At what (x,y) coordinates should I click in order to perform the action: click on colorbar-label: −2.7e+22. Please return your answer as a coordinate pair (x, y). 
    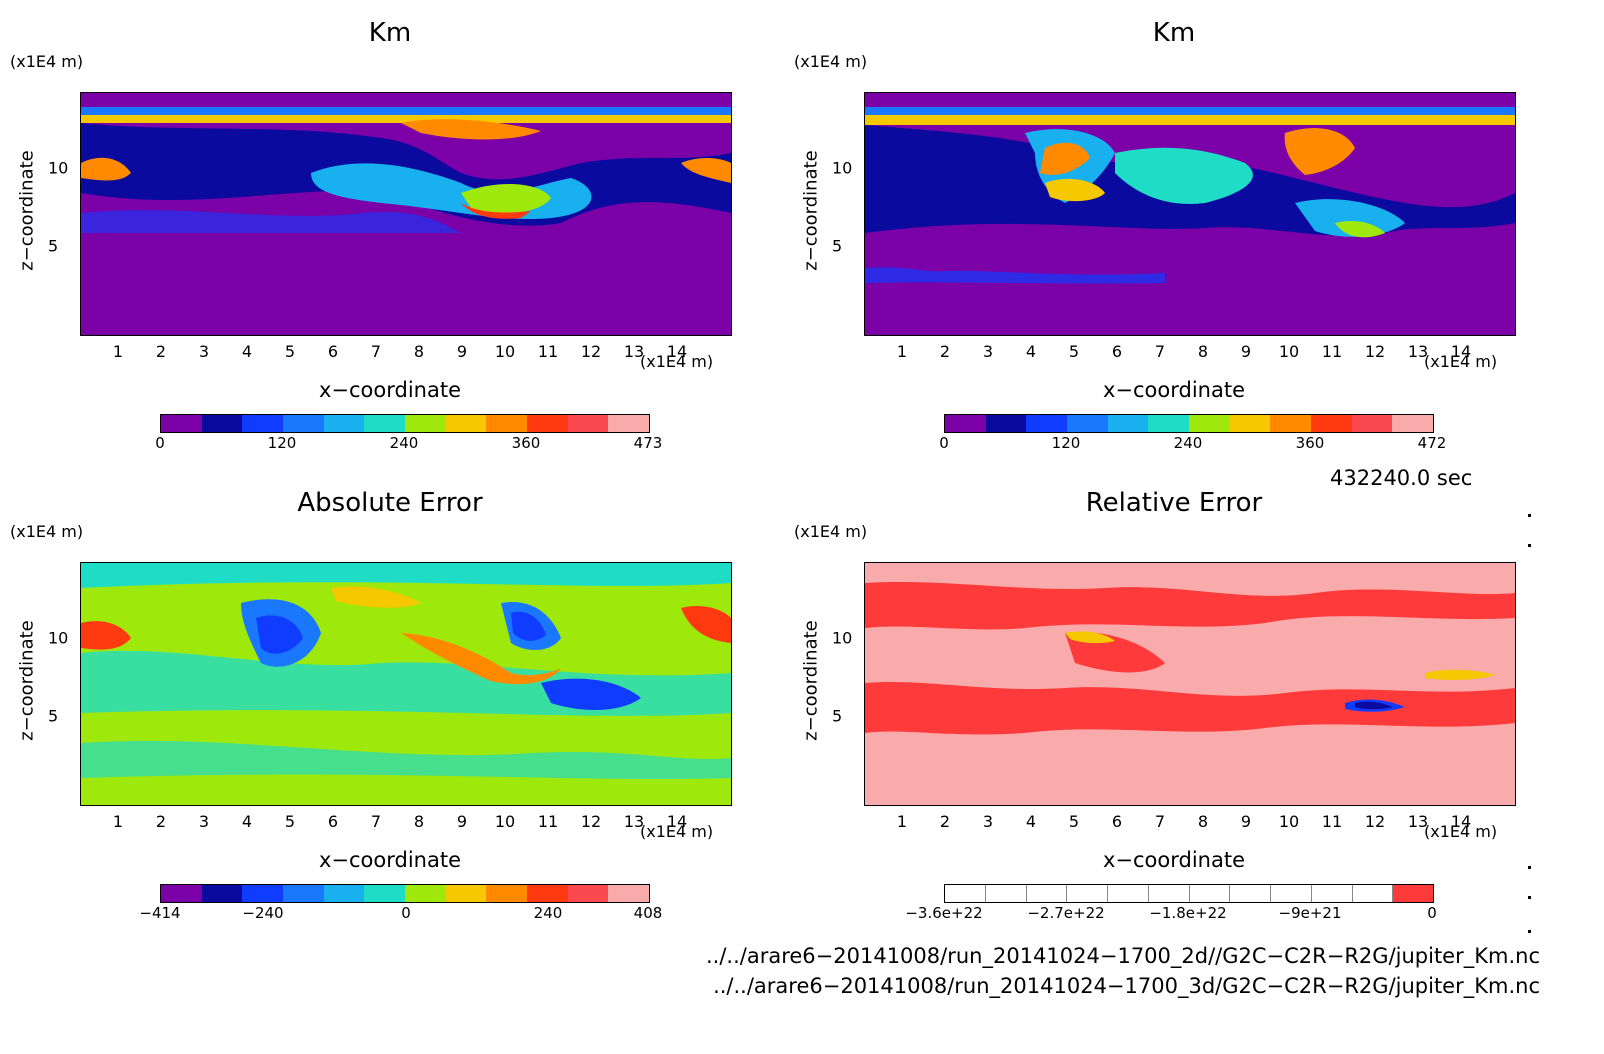
    Looking at the image, I should click on (1066, 913).